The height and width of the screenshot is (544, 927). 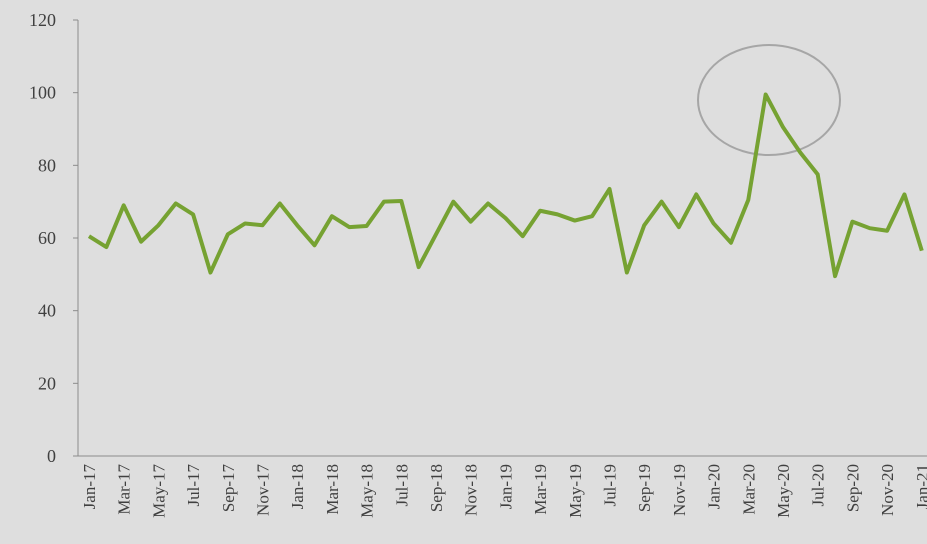 I want to click on x-tick-label: Mar-20, so click(x=748, y=489).